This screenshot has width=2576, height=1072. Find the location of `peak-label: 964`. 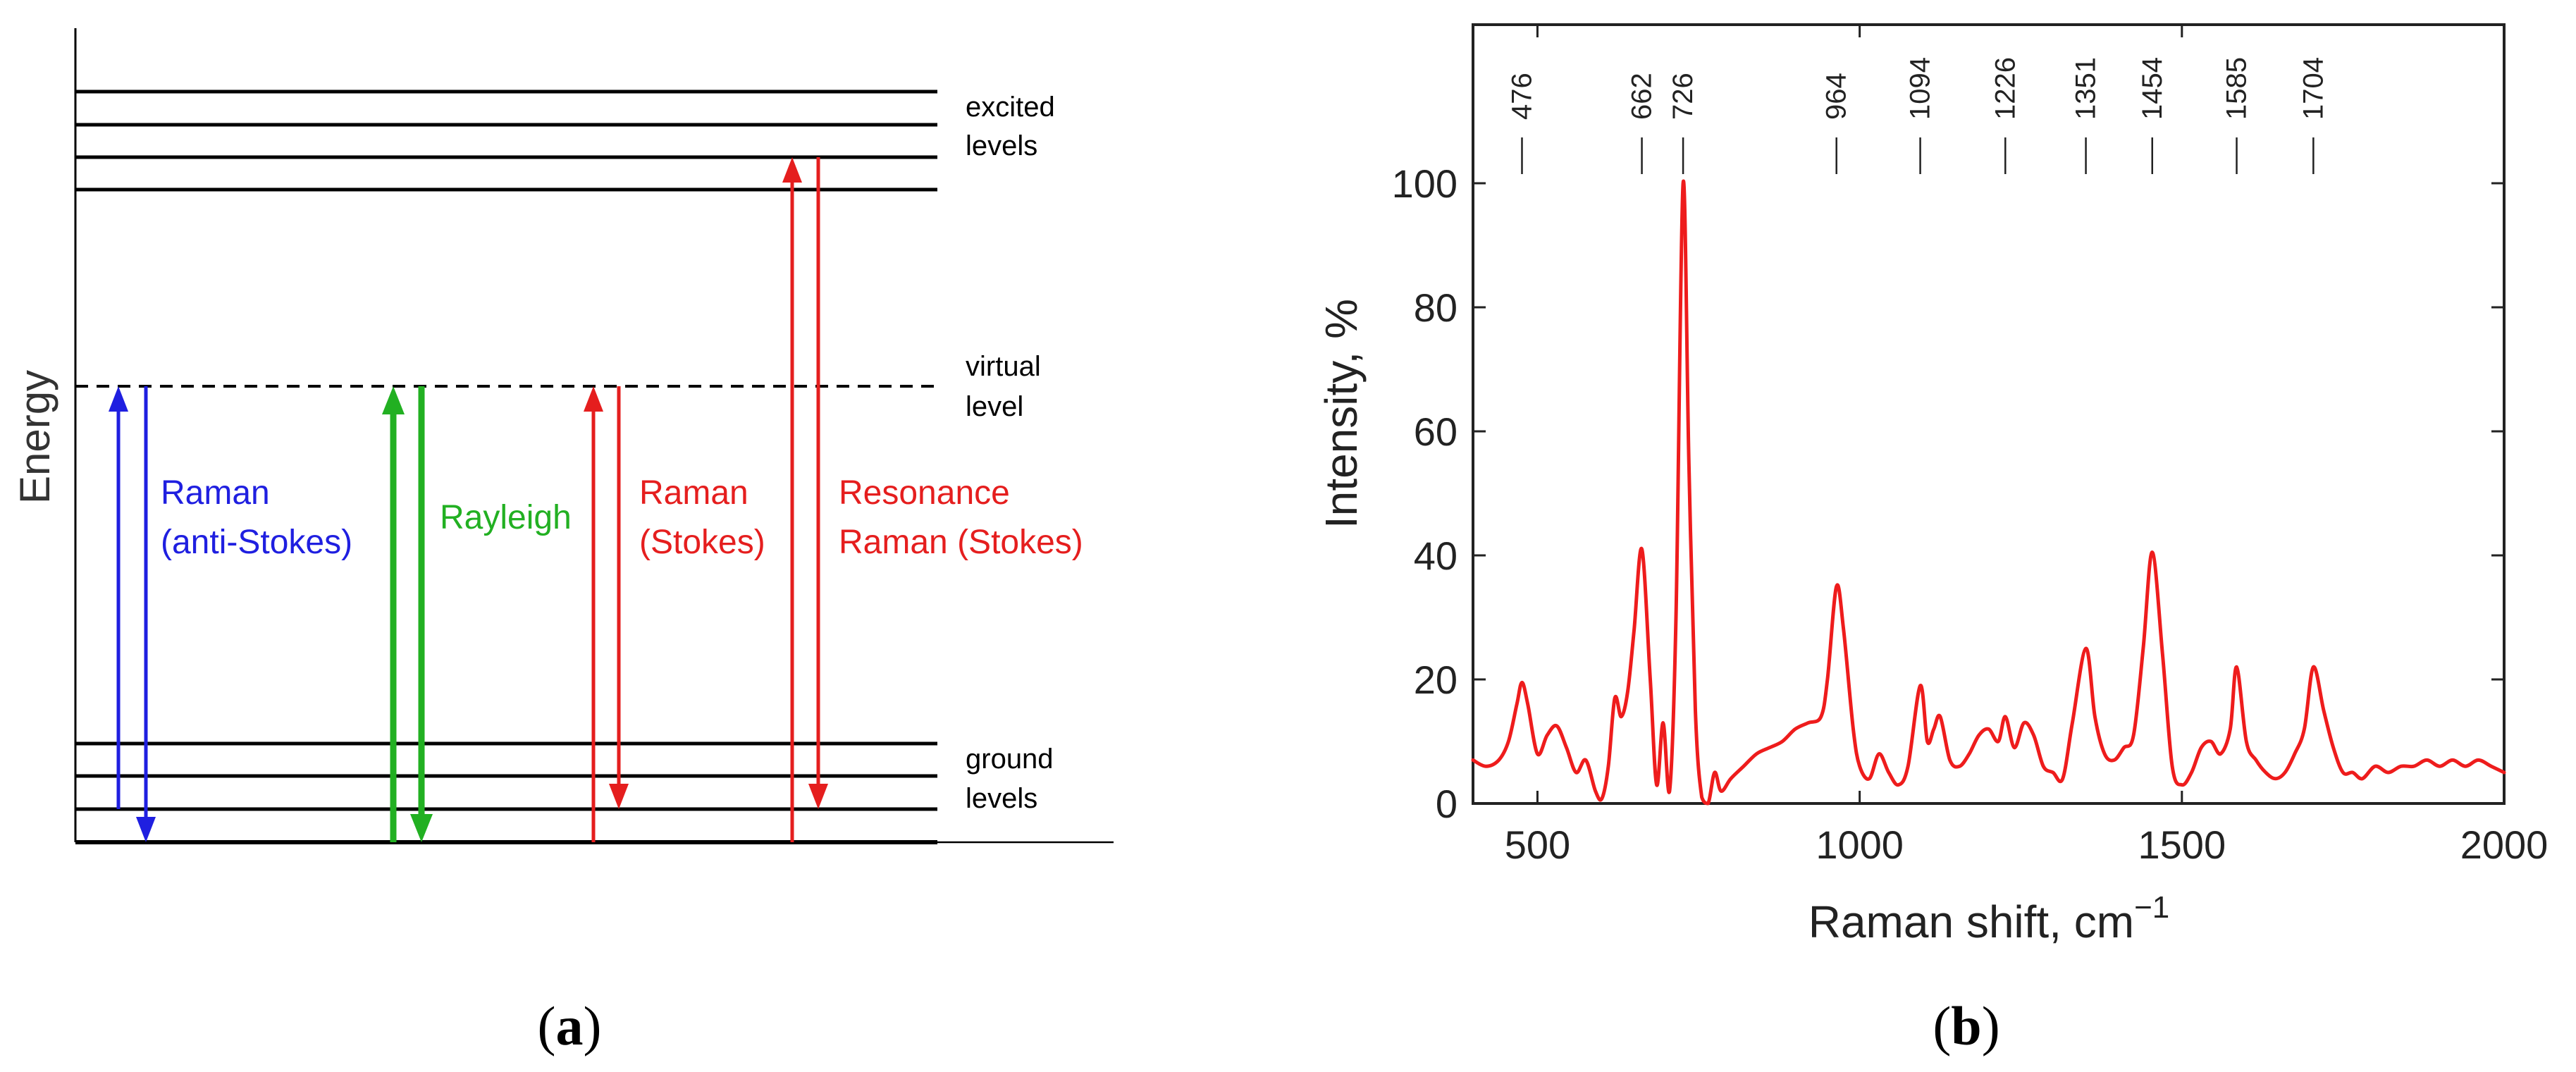

peak-label: 964 is located at coordinates (1837, 96).